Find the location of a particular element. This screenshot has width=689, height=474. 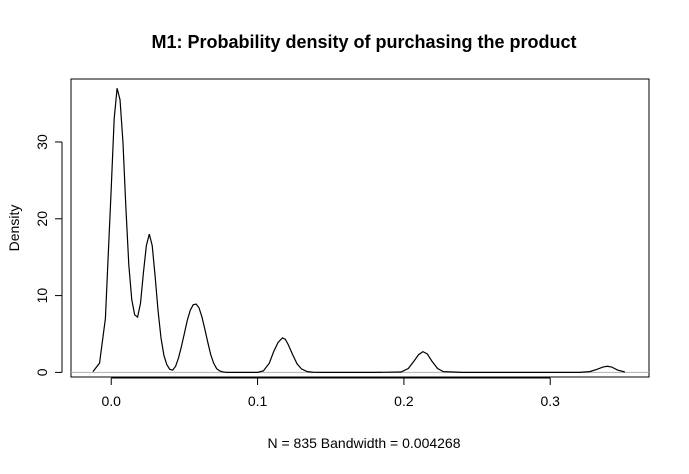

y-tick-label: 10 is located at coordinates (42, 296).